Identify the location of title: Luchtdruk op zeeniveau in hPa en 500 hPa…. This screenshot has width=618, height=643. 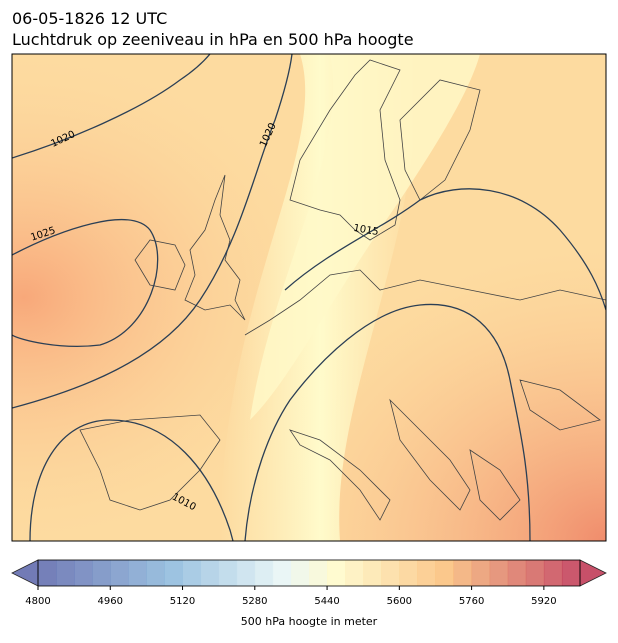
(213, 39).